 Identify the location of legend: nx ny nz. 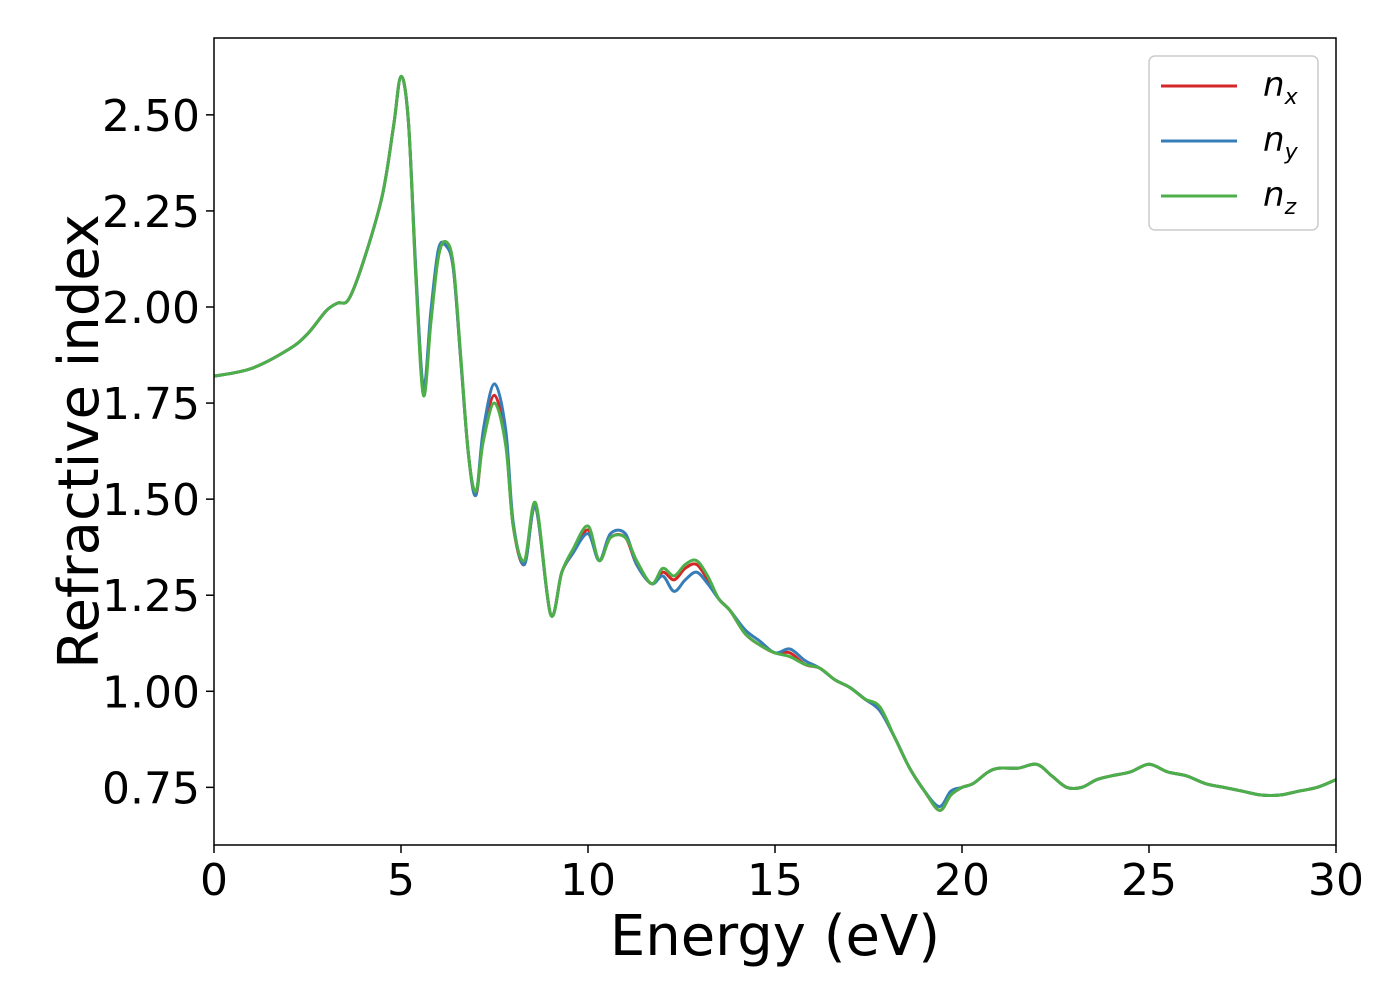
(1233, 143).